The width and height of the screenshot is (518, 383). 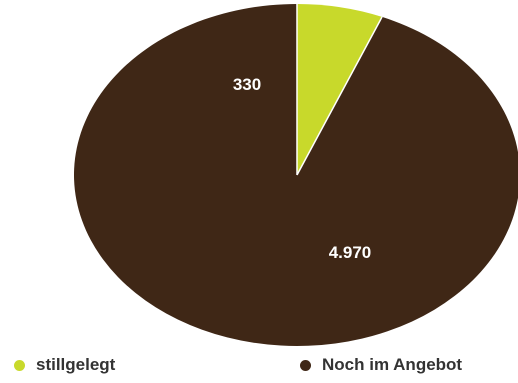 I want to click on legend-swatch-stillgelegt, so click(x=19, y=365).